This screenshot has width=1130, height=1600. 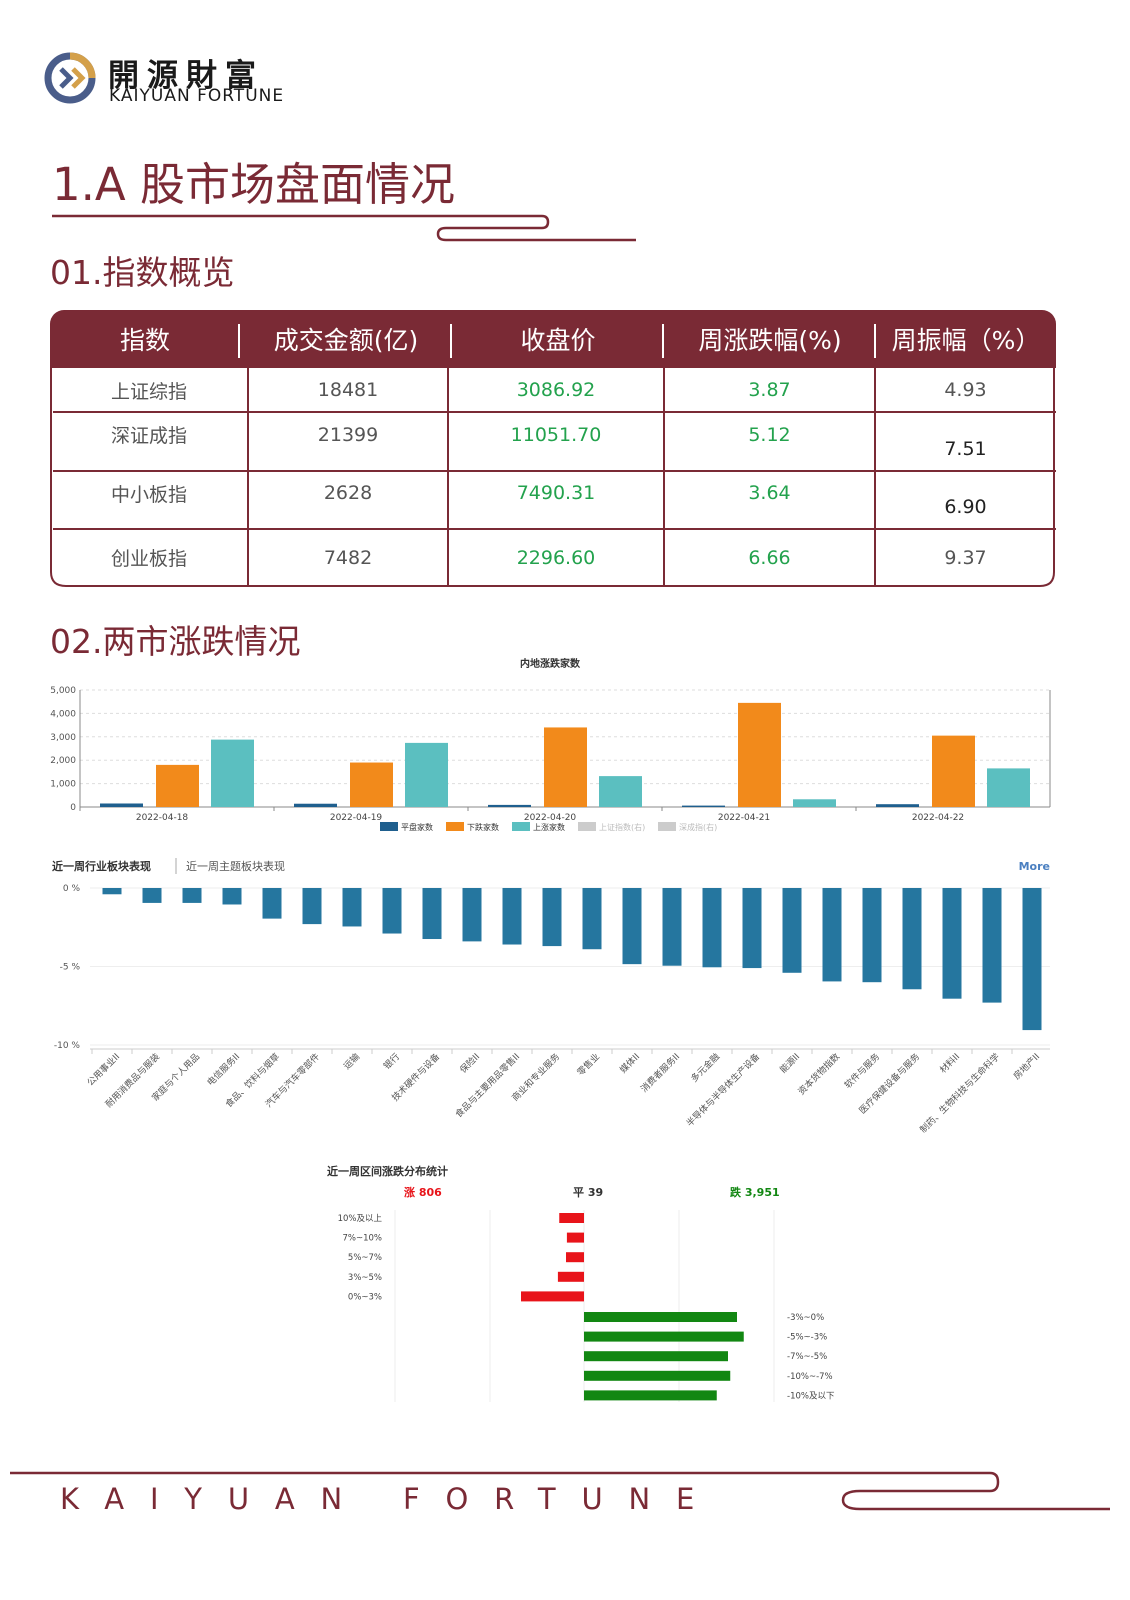 I want to click on cell-weekly-change: 3.87, so click(x=769, y=390).